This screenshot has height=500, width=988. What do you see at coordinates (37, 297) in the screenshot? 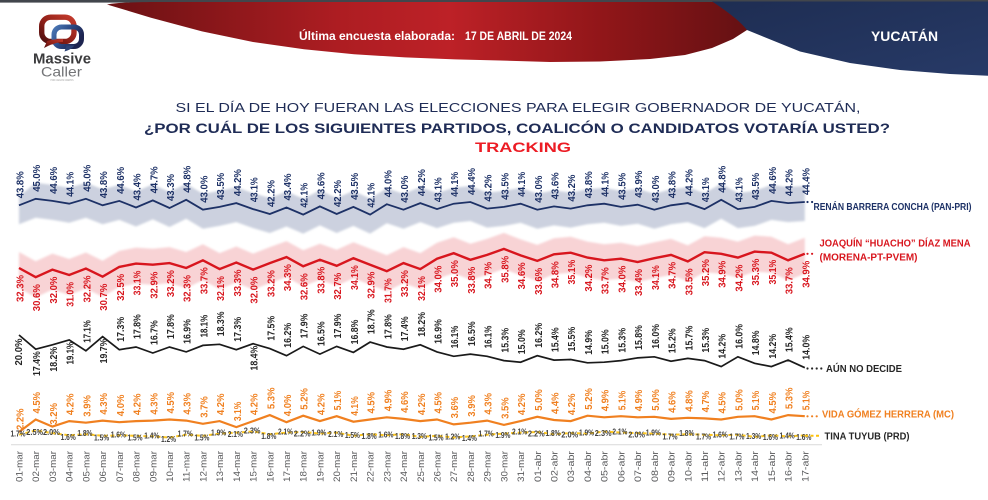
I see `svg-text: 30.6%` at bounding box center [37, 297].